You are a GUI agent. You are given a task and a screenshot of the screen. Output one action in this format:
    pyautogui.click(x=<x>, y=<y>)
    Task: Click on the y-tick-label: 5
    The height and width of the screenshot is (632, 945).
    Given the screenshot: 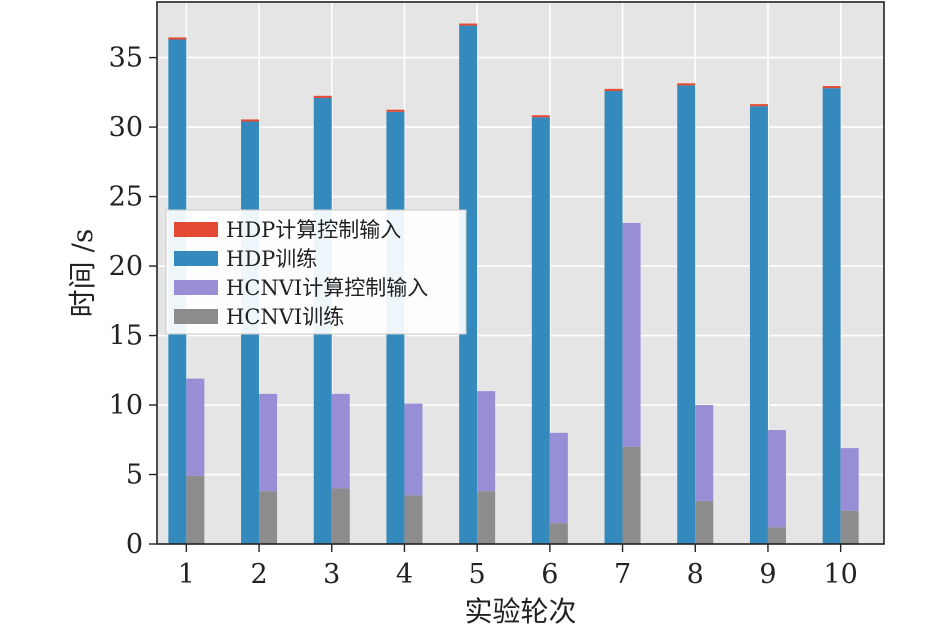 What is the action you would take?
    pyautogui.click(x=134, y=475)
    